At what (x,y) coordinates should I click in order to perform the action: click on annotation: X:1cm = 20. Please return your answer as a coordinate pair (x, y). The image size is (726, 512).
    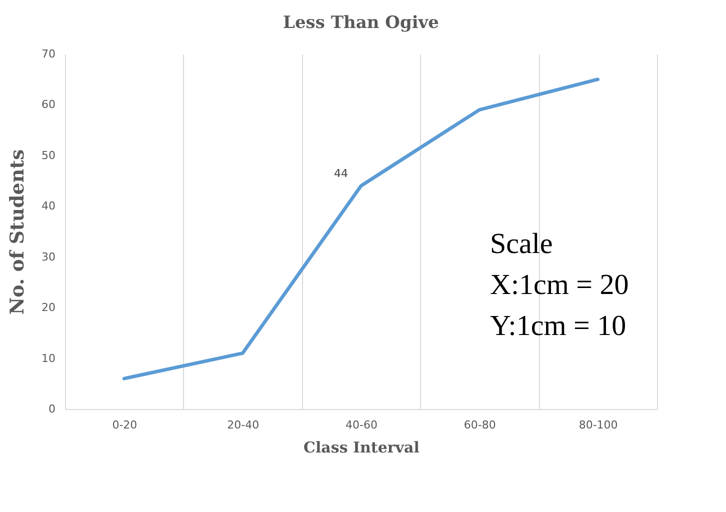
    Looking at the image, I should click on (559, 285).